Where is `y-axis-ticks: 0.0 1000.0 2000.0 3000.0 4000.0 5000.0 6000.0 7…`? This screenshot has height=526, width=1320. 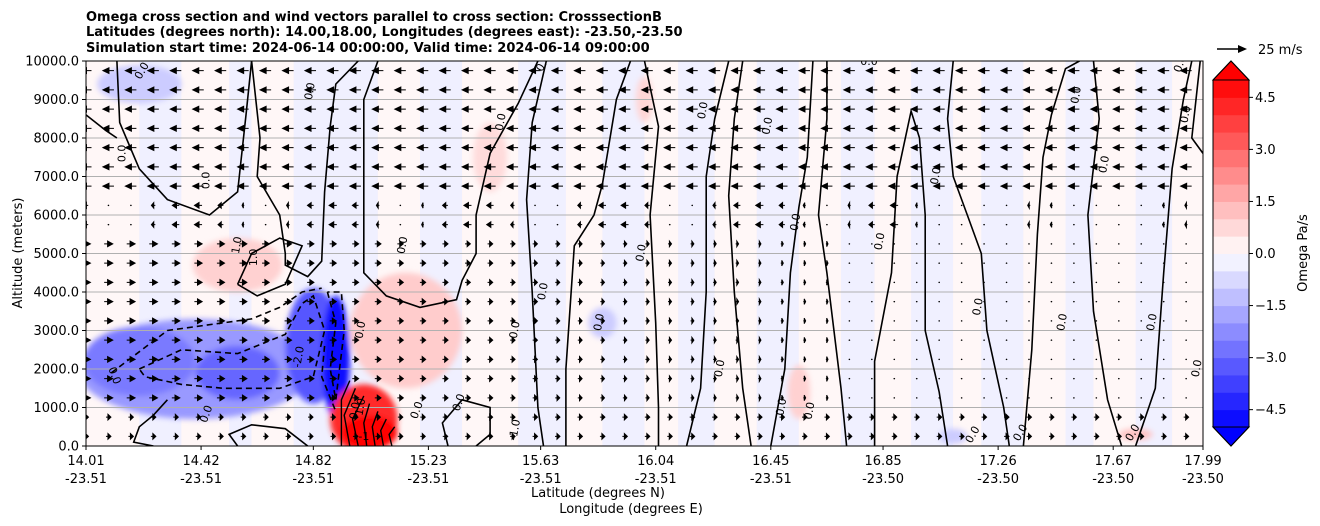 y-axis-ticks: 0.0 1000.0 2000.0 3000.0 4000.0 5000.0 6000.0 7… is located at coordinates (55, 255).